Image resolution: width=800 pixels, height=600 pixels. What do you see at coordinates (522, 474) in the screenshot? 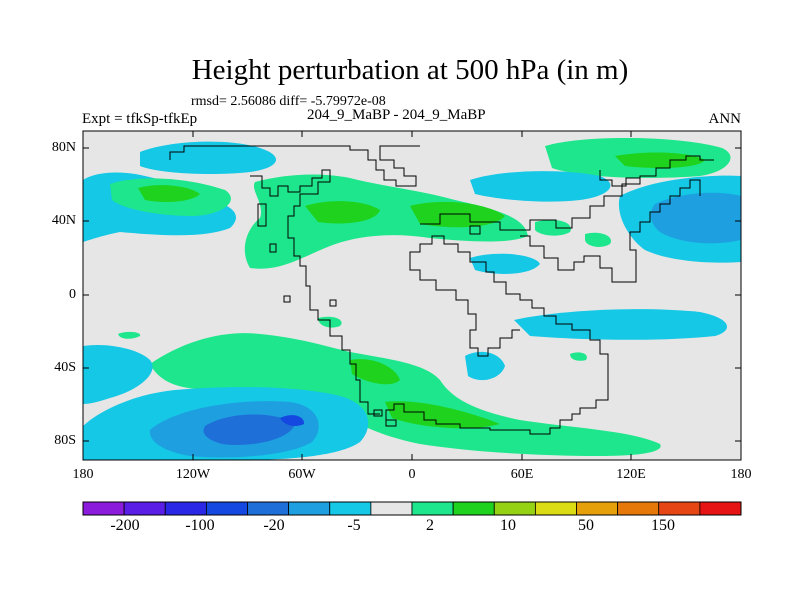
I see `x-tick-label: 60E` at bounding box center [522, 474].